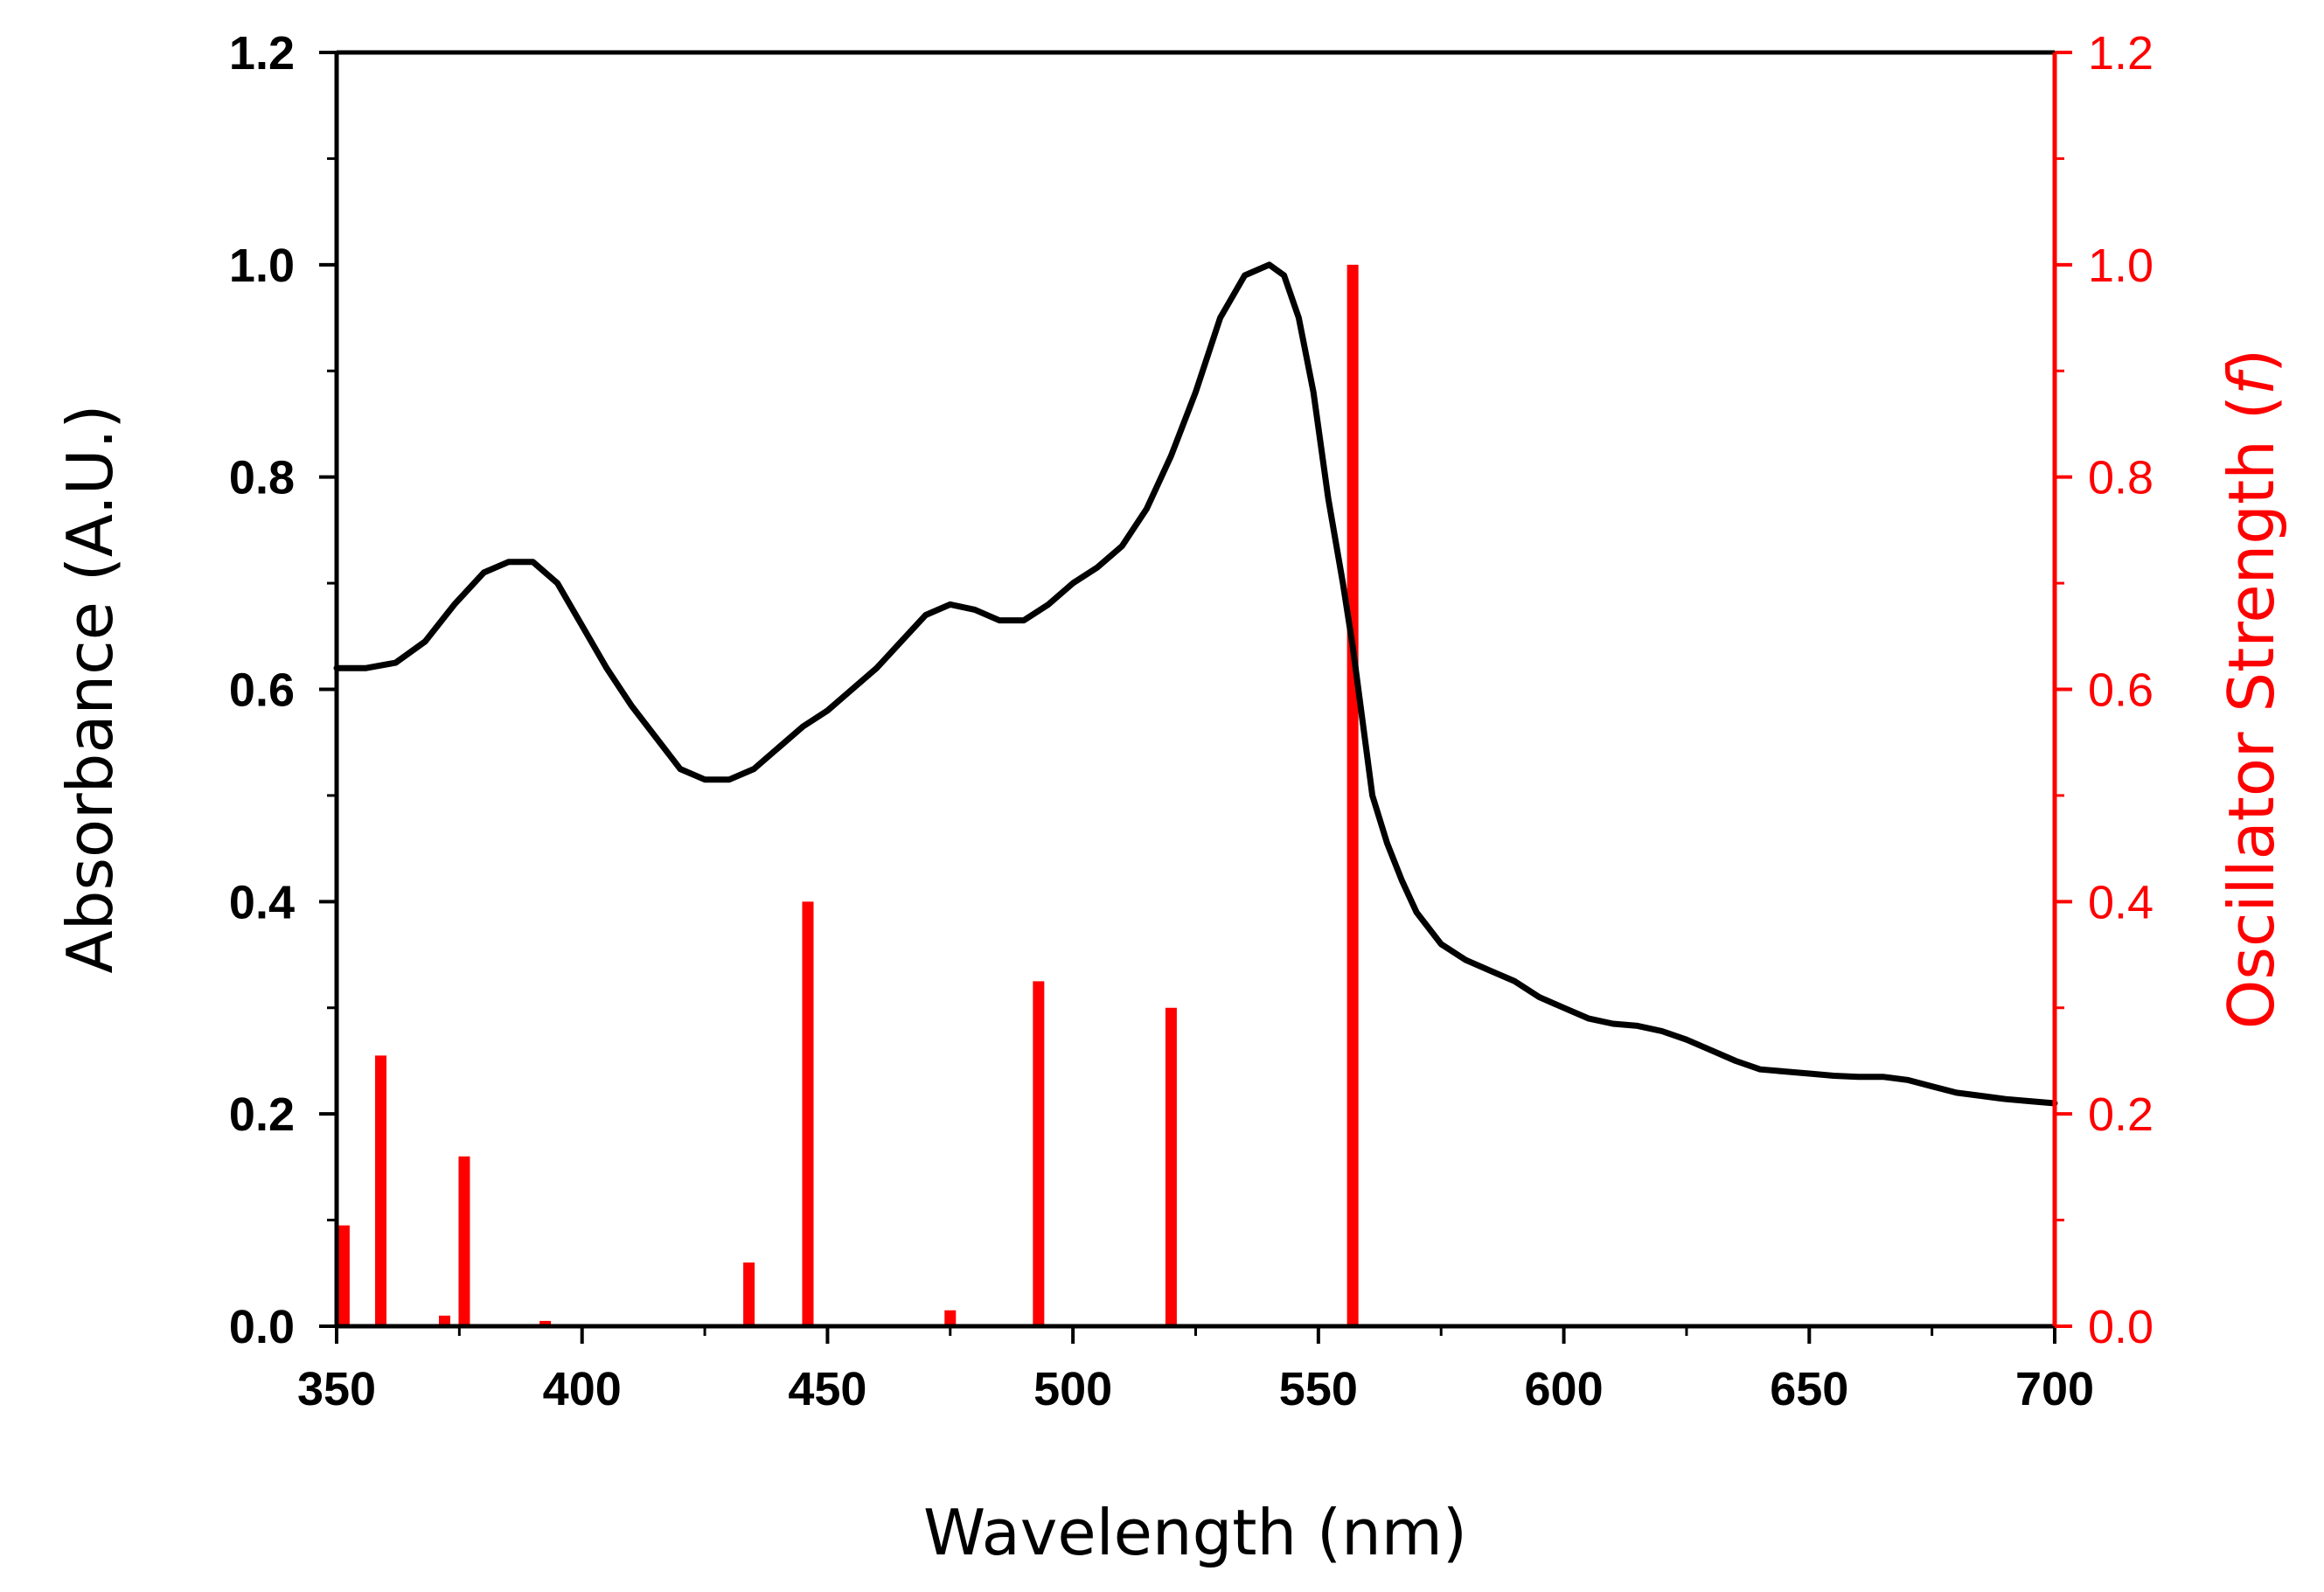 The image size is (2324, 1592). What do you see at coordinates (262, 478) in the screenshot?
I see `left-tick-label: 0.8` at bounding box center [262, 478].